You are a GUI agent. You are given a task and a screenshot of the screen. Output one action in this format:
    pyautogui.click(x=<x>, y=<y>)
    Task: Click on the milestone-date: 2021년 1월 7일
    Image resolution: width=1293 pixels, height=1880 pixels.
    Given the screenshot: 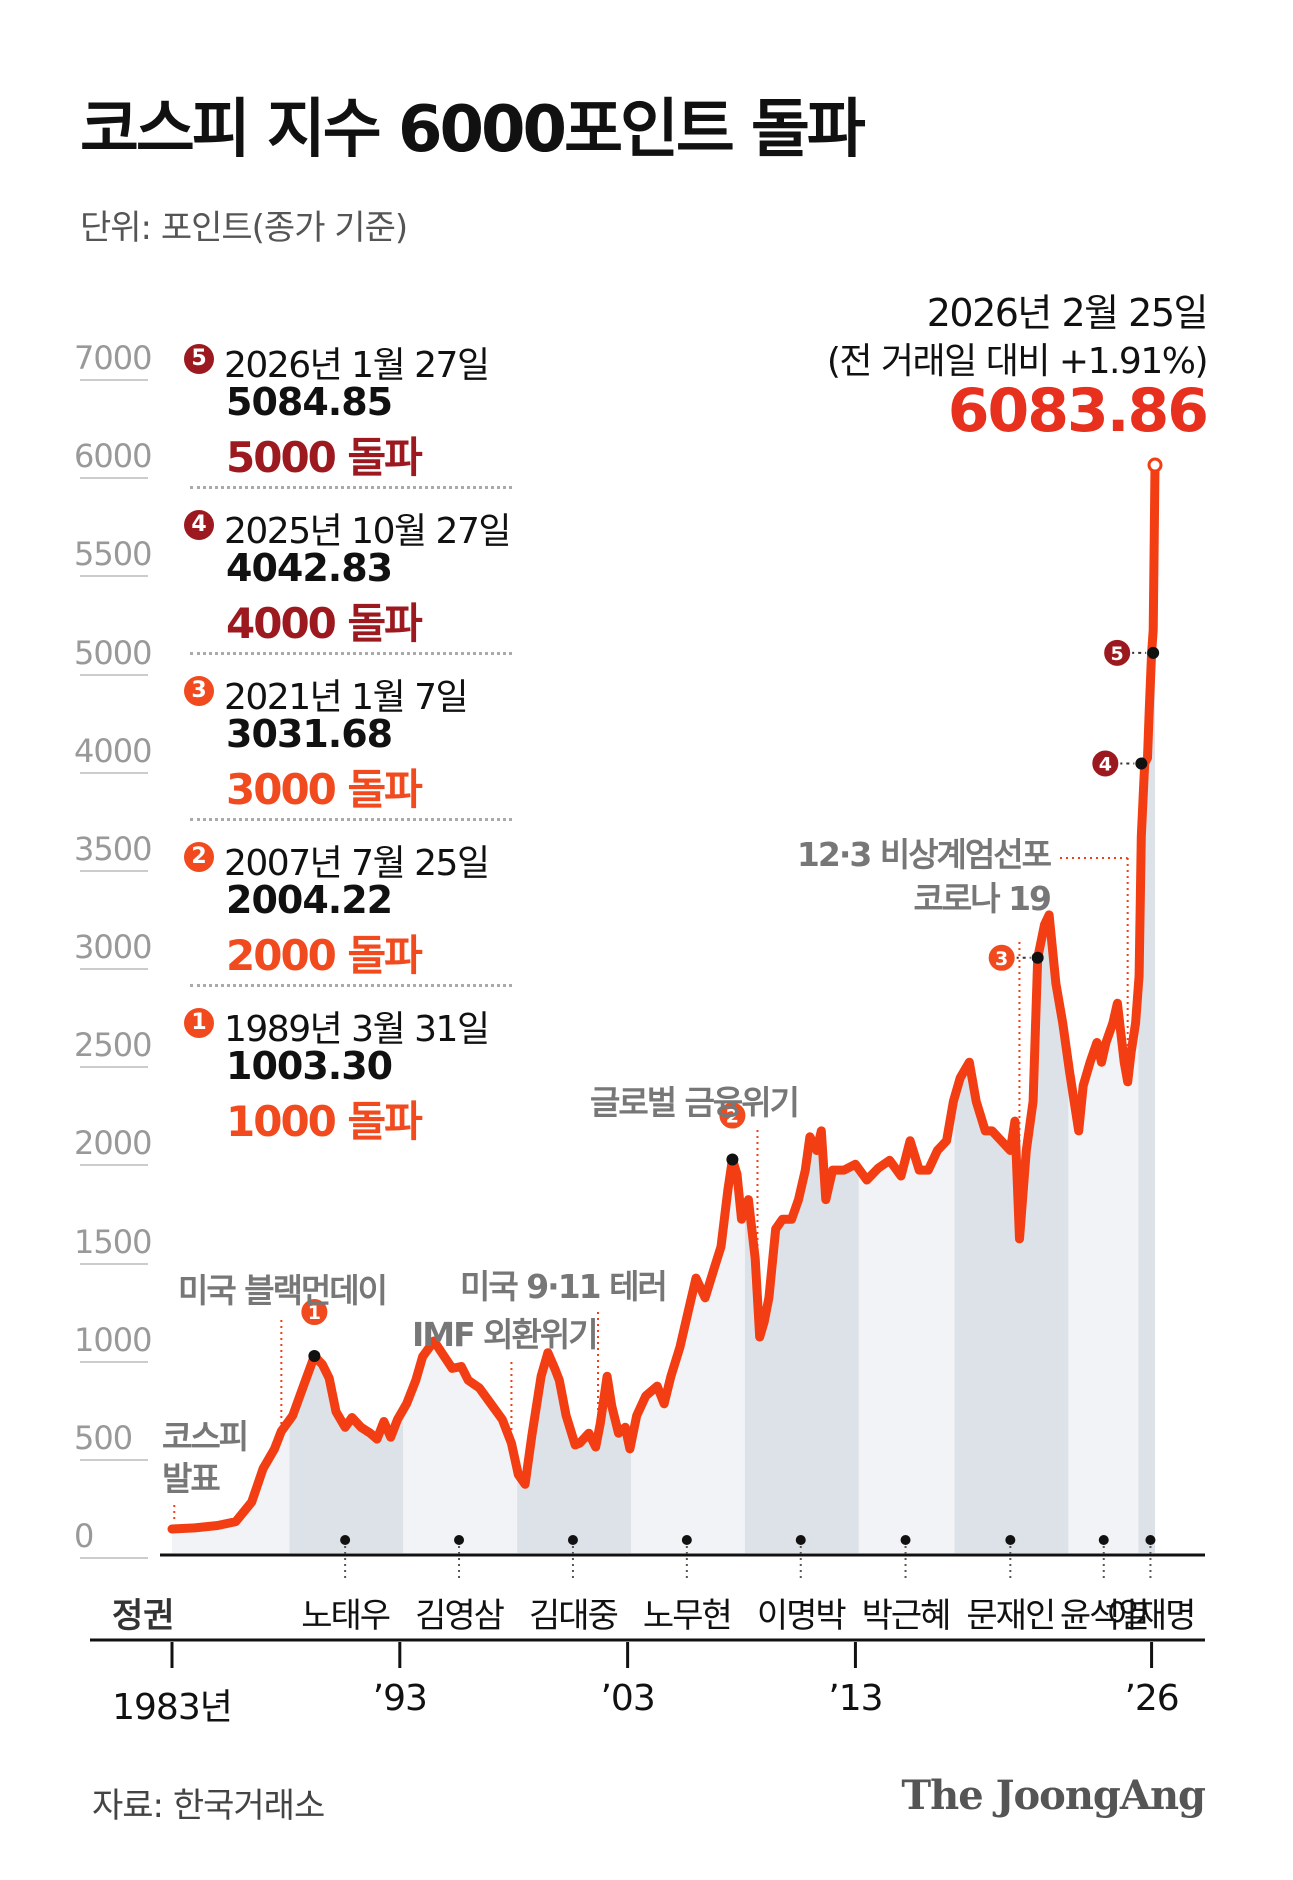 What is the action you would take?
    pyautogui.click(x=346, y=697)
    